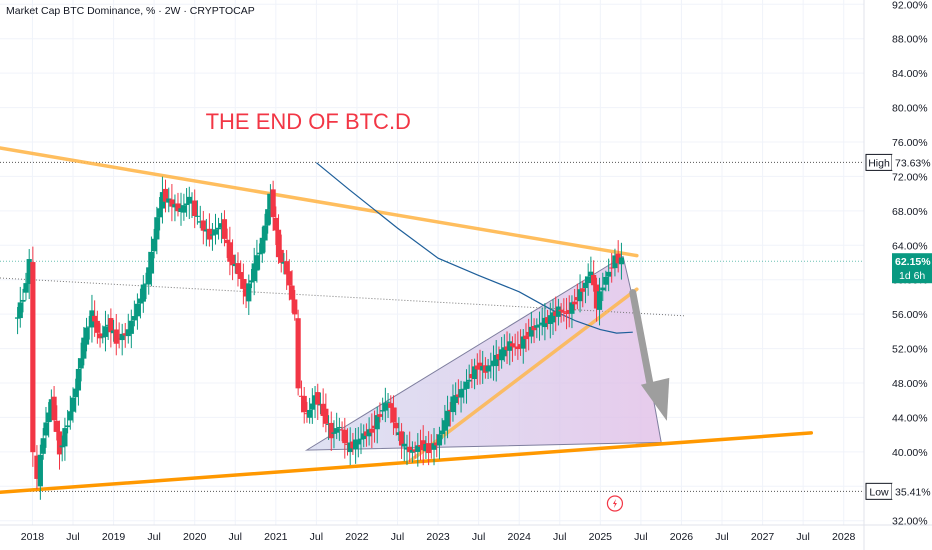 This screenshot has width=932, height=550. I want to click on x-tick-label: 2021, so click(276, 537).